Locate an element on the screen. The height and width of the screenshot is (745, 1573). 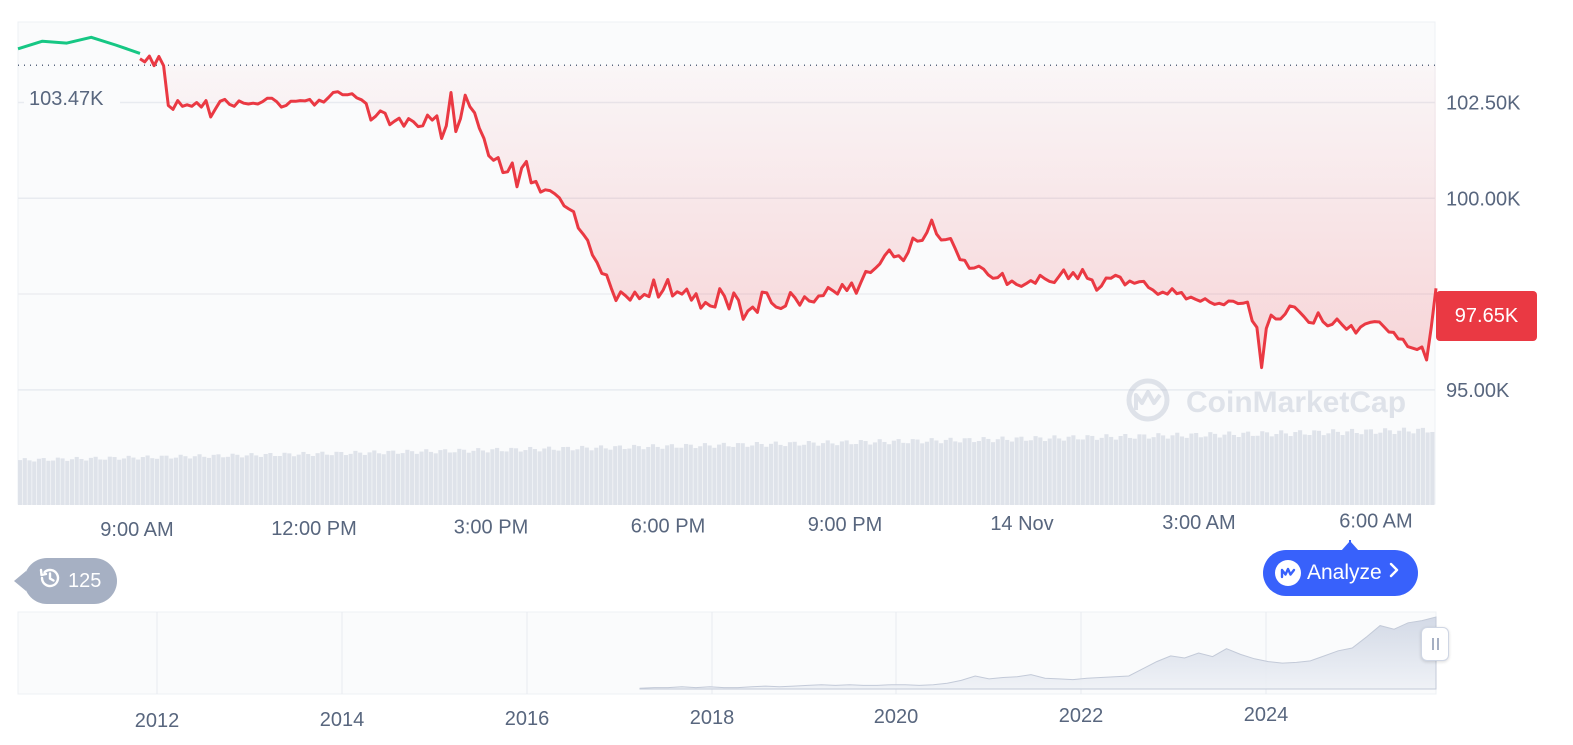
coinmarketcap-logo-icon is located at coordinates (1148, 400).